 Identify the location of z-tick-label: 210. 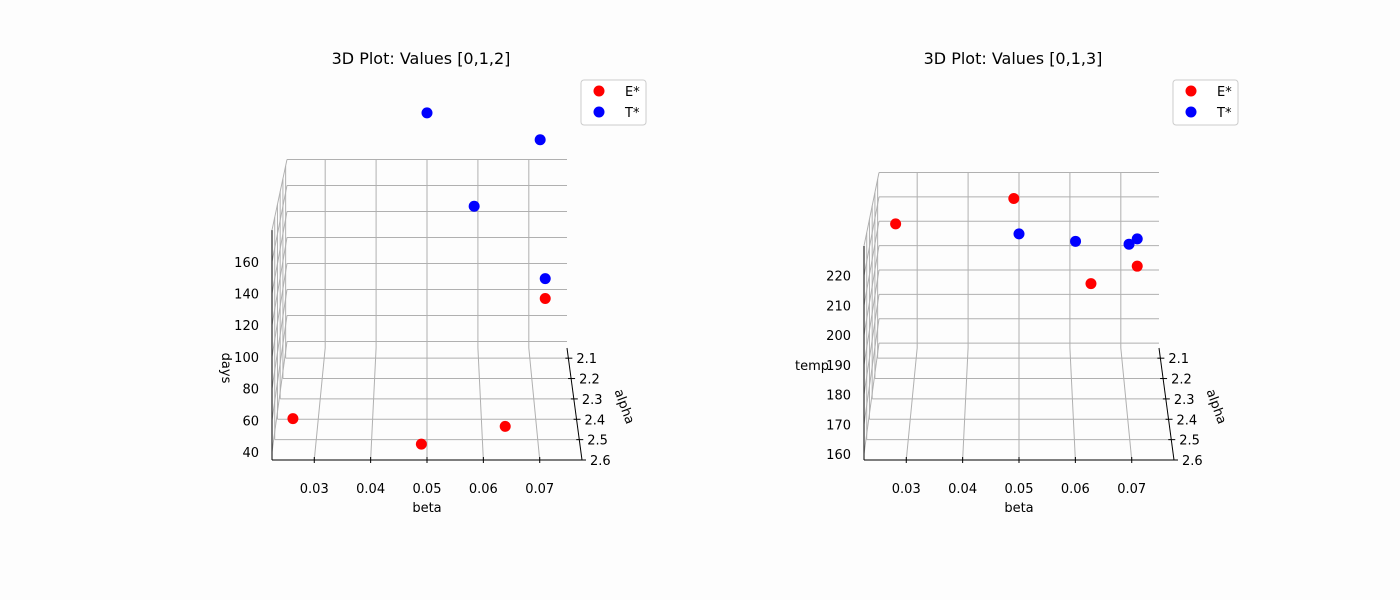
(838, 306).